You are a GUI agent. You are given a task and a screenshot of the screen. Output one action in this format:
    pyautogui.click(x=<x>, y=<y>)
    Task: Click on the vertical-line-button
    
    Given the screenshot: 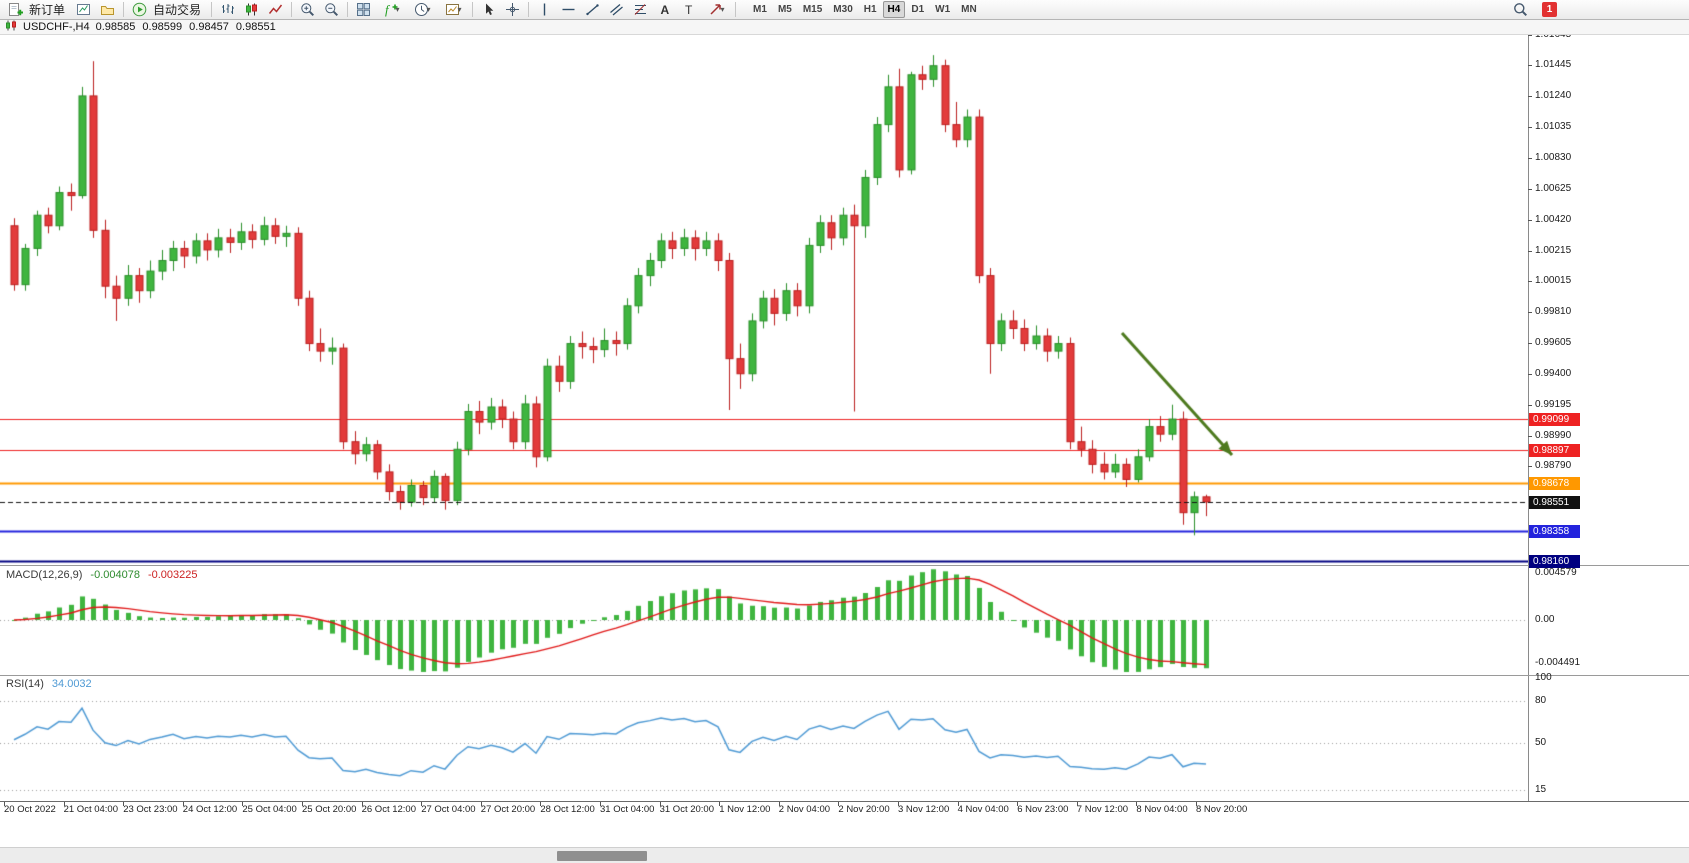 What is the action you would take?
    pyautogui.click(x=544, y=9)
    